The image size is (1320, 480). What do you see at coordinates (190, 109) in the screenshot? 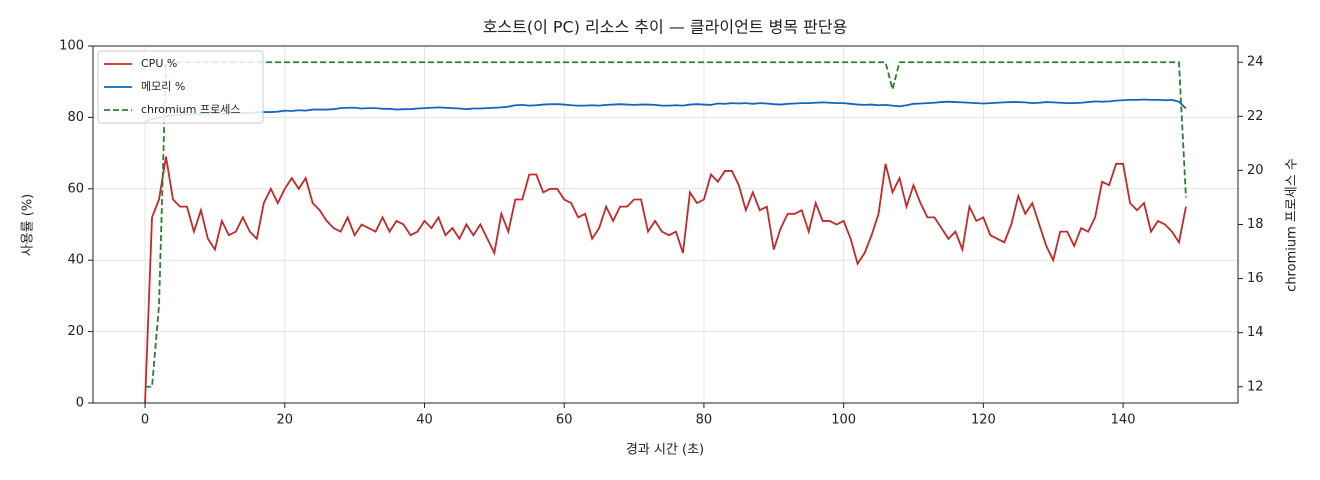
I see `legend-label: chromium 프로세스` at bounding box center [190, 109].